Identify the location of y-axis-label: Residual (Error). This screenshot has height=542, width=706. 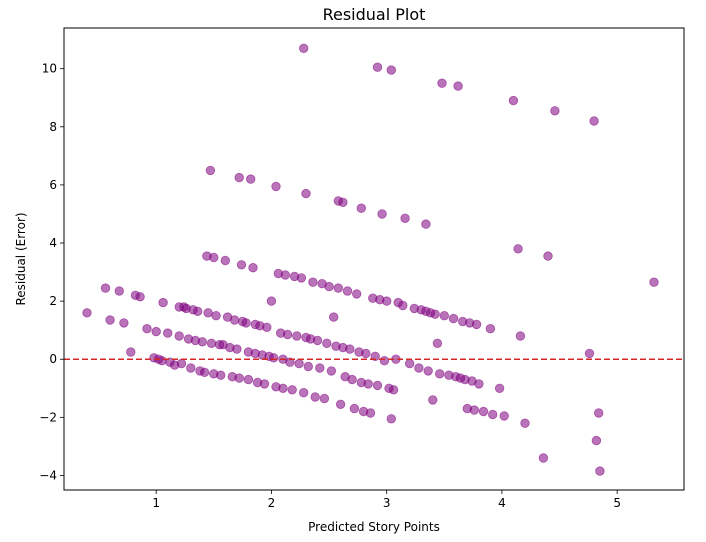
(21, 258).